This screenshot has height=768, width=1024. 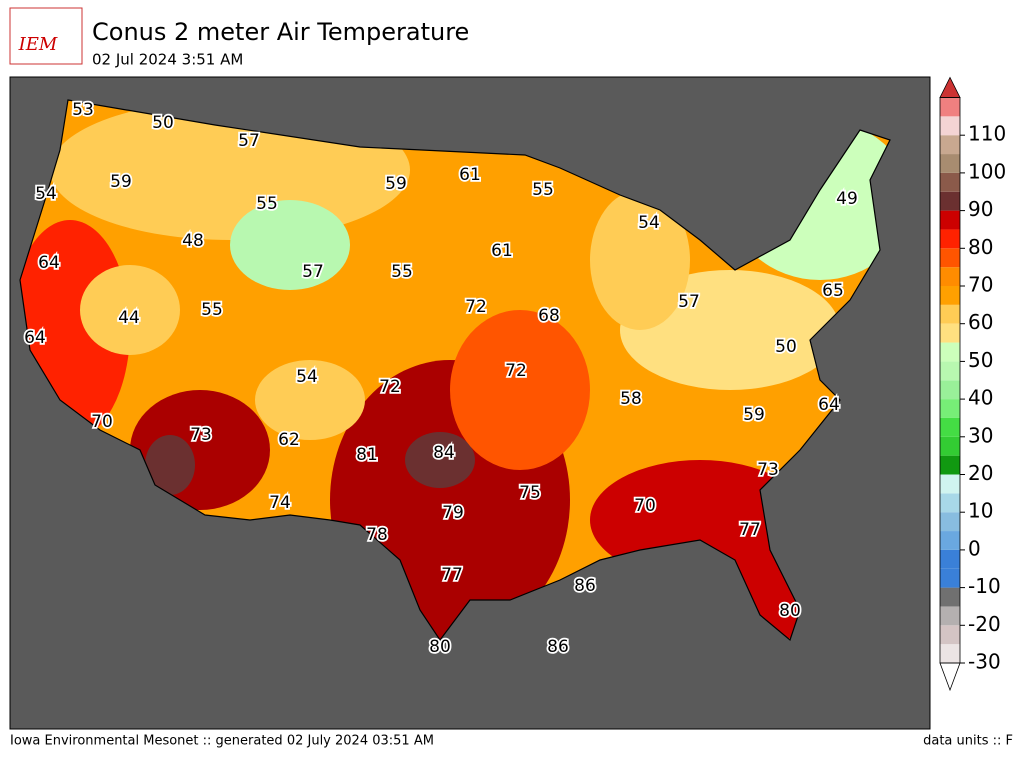 What do you see at coordinates (129, 318) in the screenshot?
I see `station-value: 44` at bounding box center [129, 318].